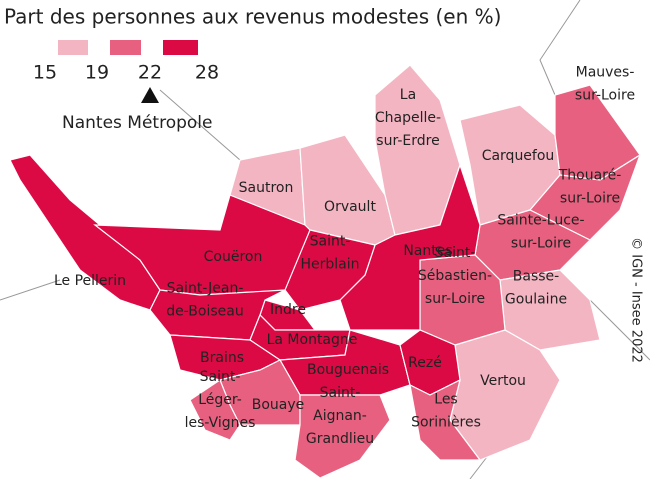 Image resolution: width=650 pixels, height=483 pixels. What do you see at coordinates (233, 257) in the screenshot?
I see `commune-label: Couëron` at bounding box center [233, 257].